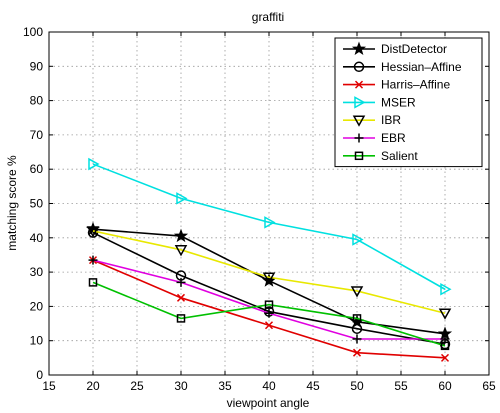  What do you see at coordinates (33, 32) in the screenshot?
I see `y-tick-label: 100` at bounding box center [33, 32].